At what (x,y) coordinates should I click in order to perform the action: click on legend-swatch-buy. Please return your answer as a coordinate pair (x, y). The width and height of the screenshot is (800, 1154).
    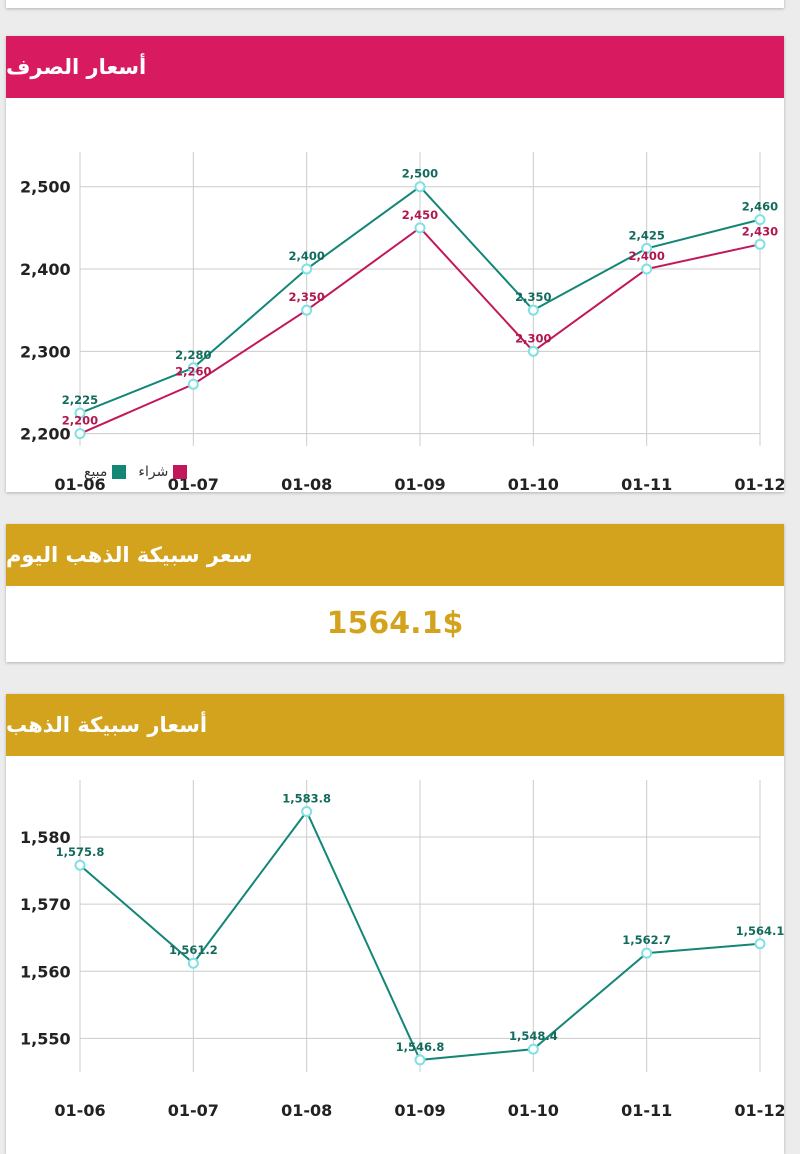
    Looking at the image, I should click on (180, 472).